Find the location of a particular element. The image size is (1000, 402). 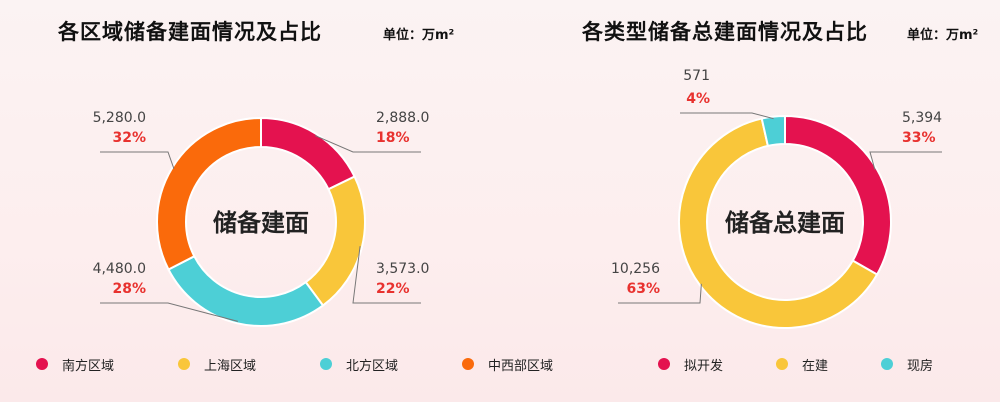

legend-item: 南方区域 is located at coordinates (75, 364).